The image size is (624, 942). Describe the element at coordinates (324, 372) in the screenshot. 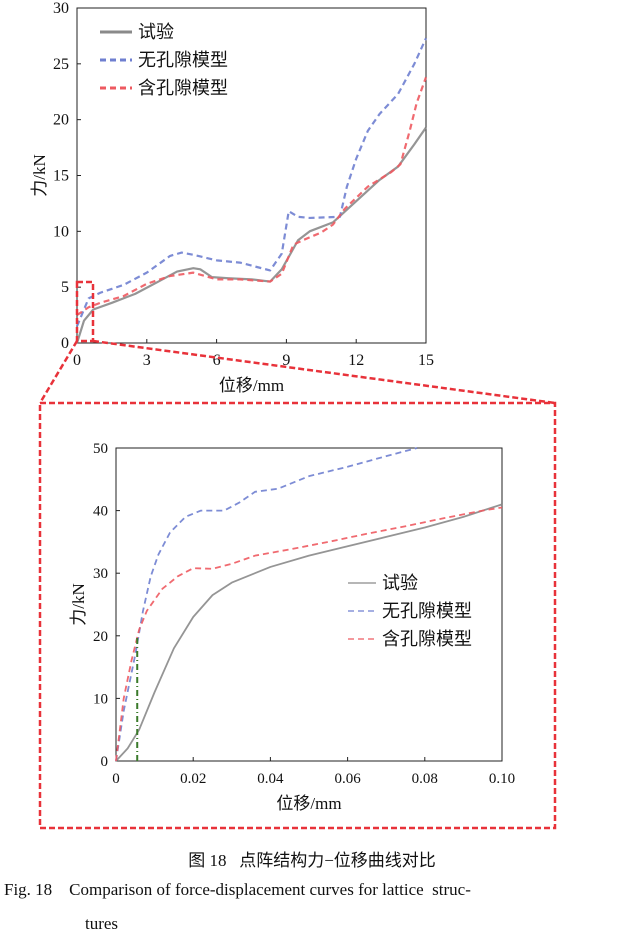

I see `zoom-connector-right` at that location.